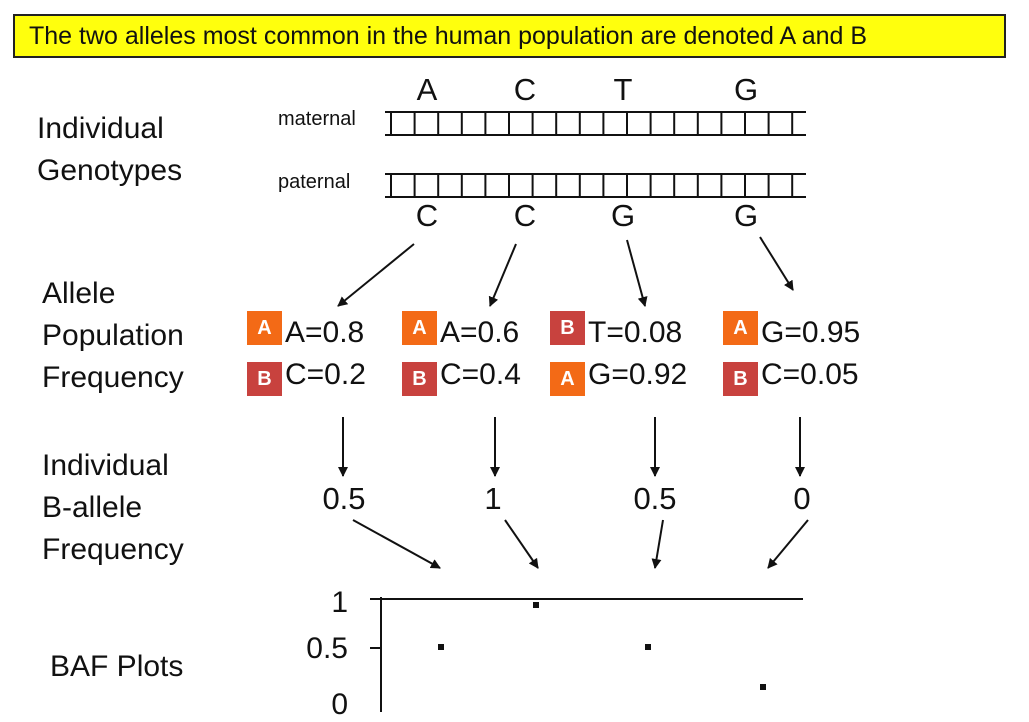 The image size is (1029, 722). Describe the element at coordinates (325, 332) in the screenshot. I see `locus1-freq-1: A=0.8` at that location.